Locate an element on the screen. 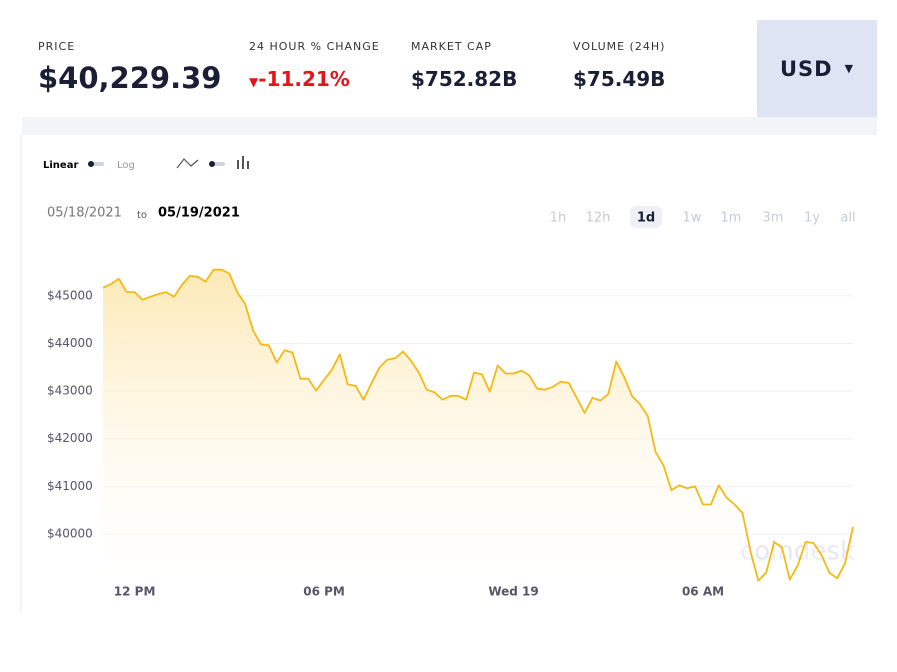 This screenshot has height=672, width=897. type-toggle is located at coordinates (217, 164).